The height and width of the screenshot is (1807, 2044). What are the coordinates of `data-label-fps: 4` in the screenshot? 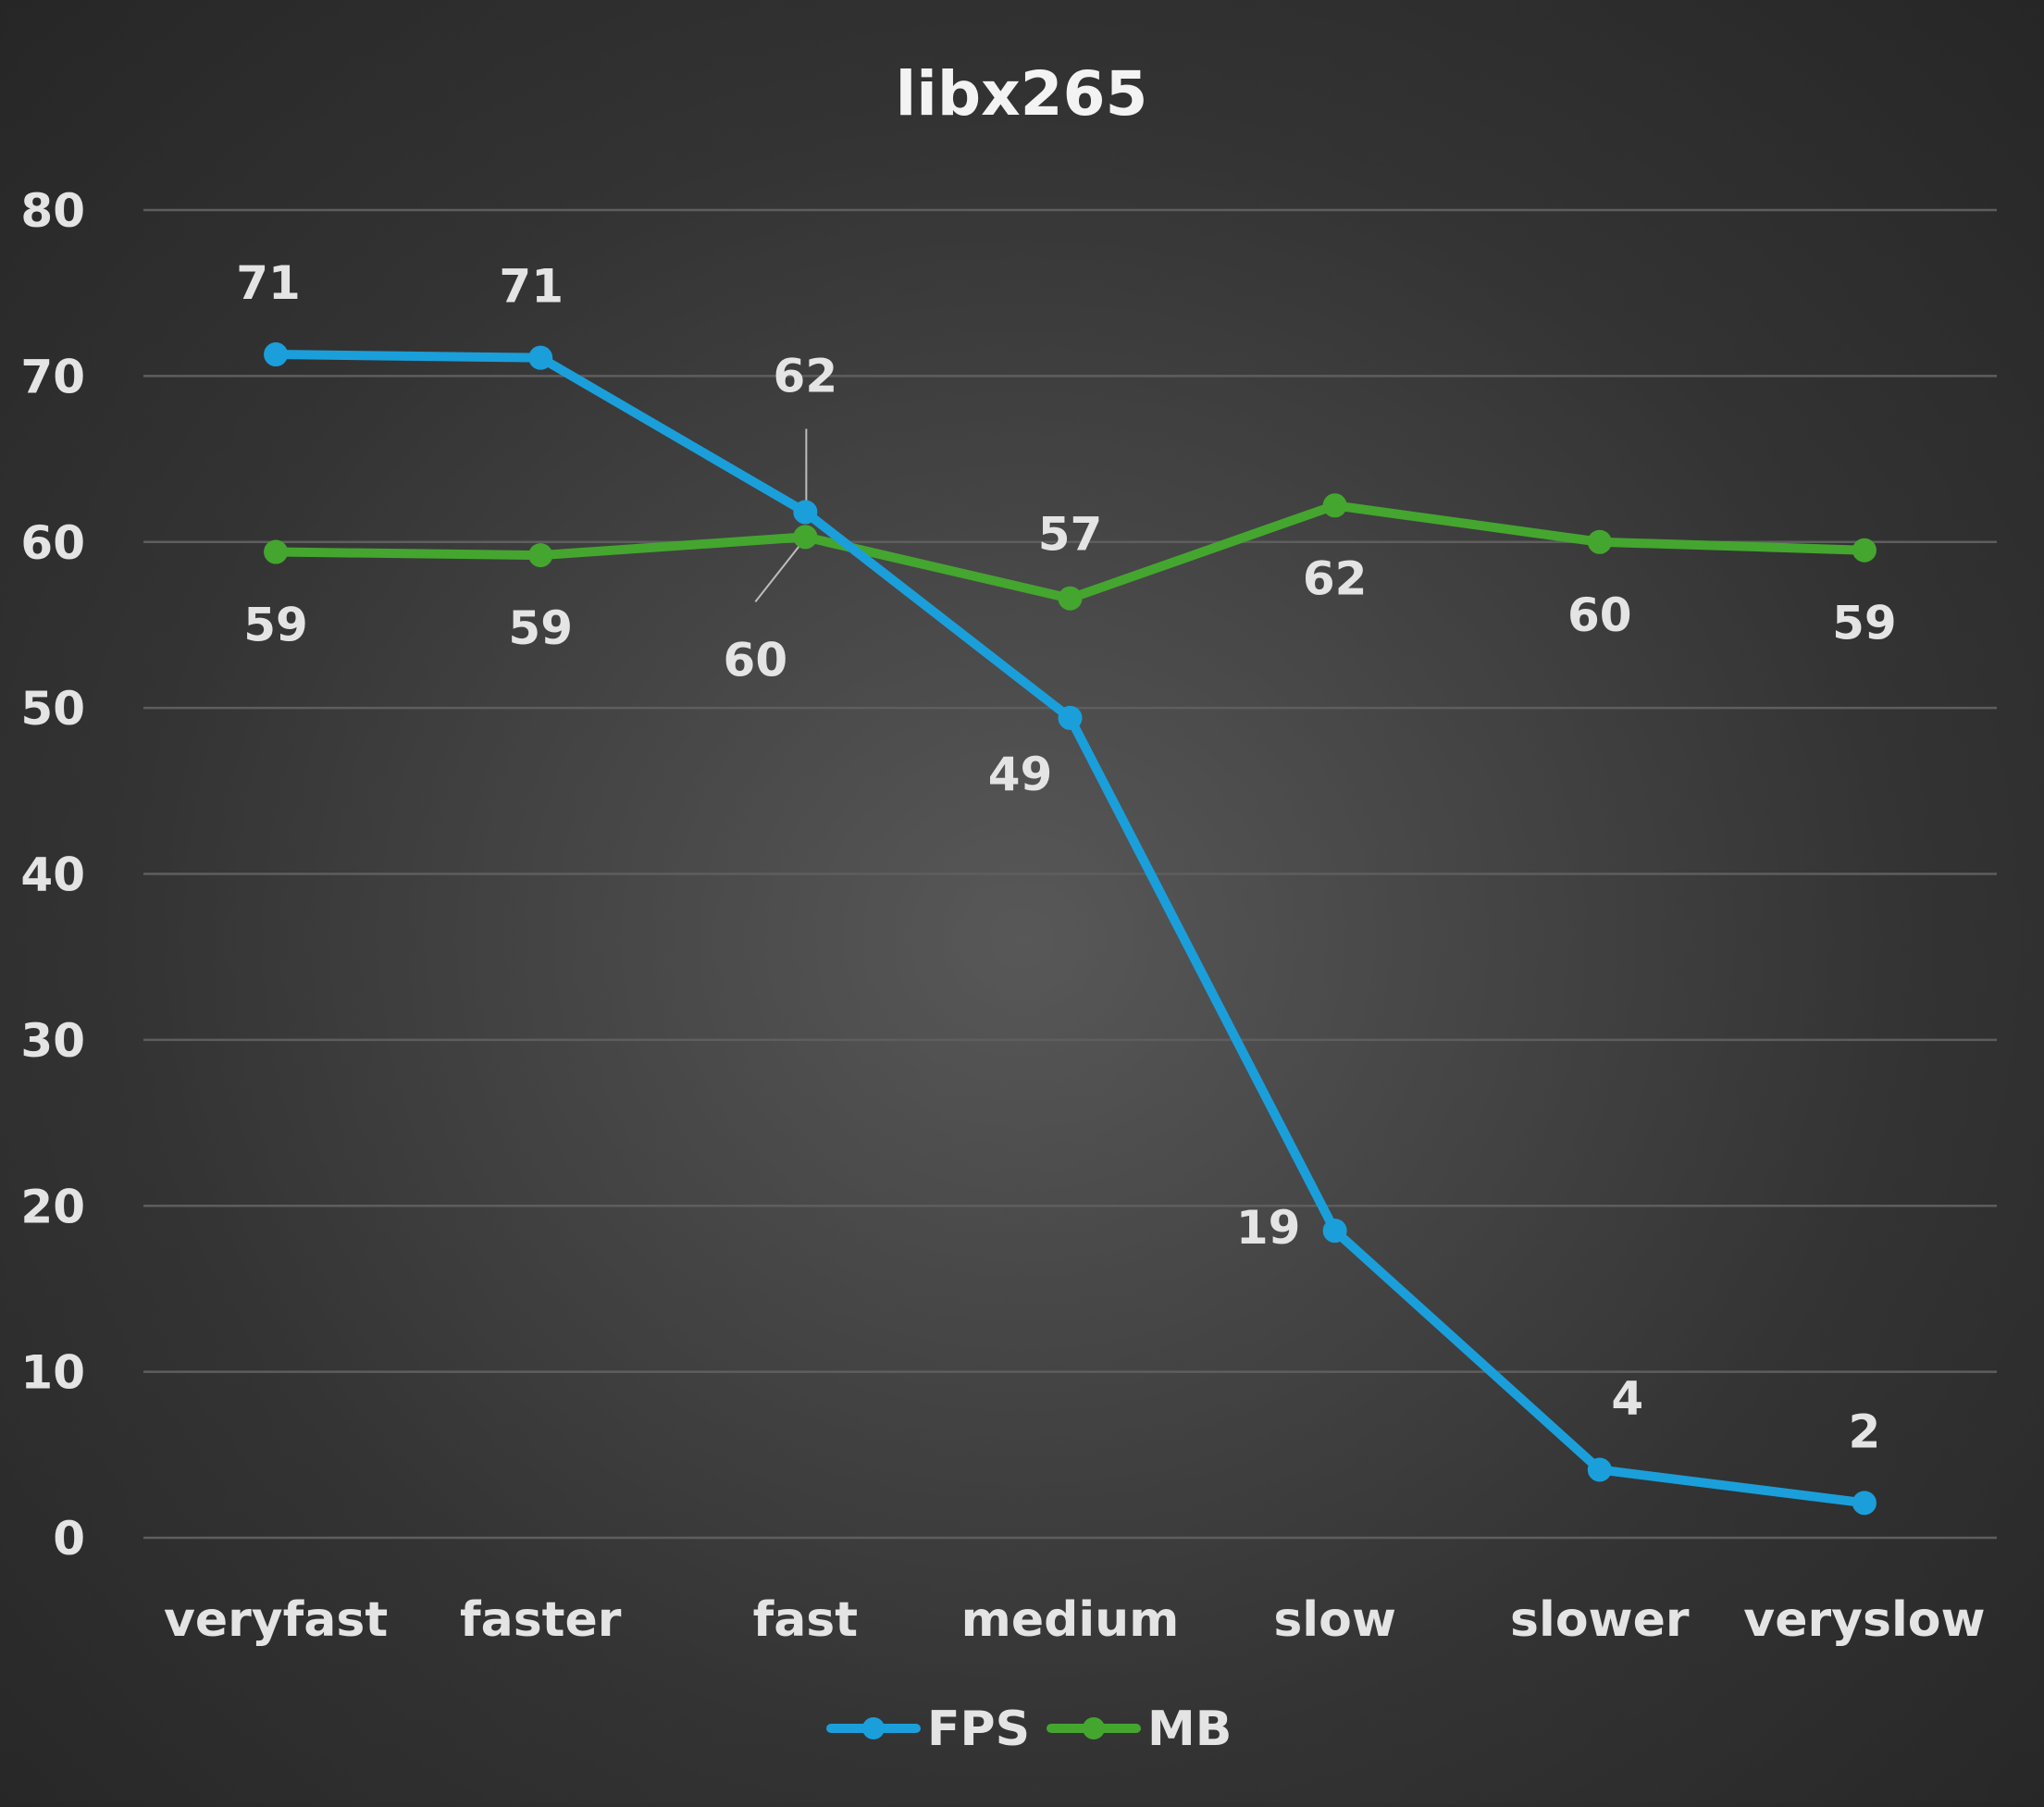 It's located at (1627, 1398).